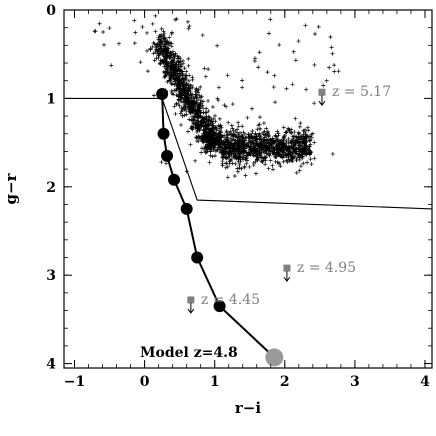 The width and height of the screenshot is (436, 436). What do you see at coordinates (11, 188) in the screenshot?
I see `y-axis-title: g−r` at bounding box center [11, 188].